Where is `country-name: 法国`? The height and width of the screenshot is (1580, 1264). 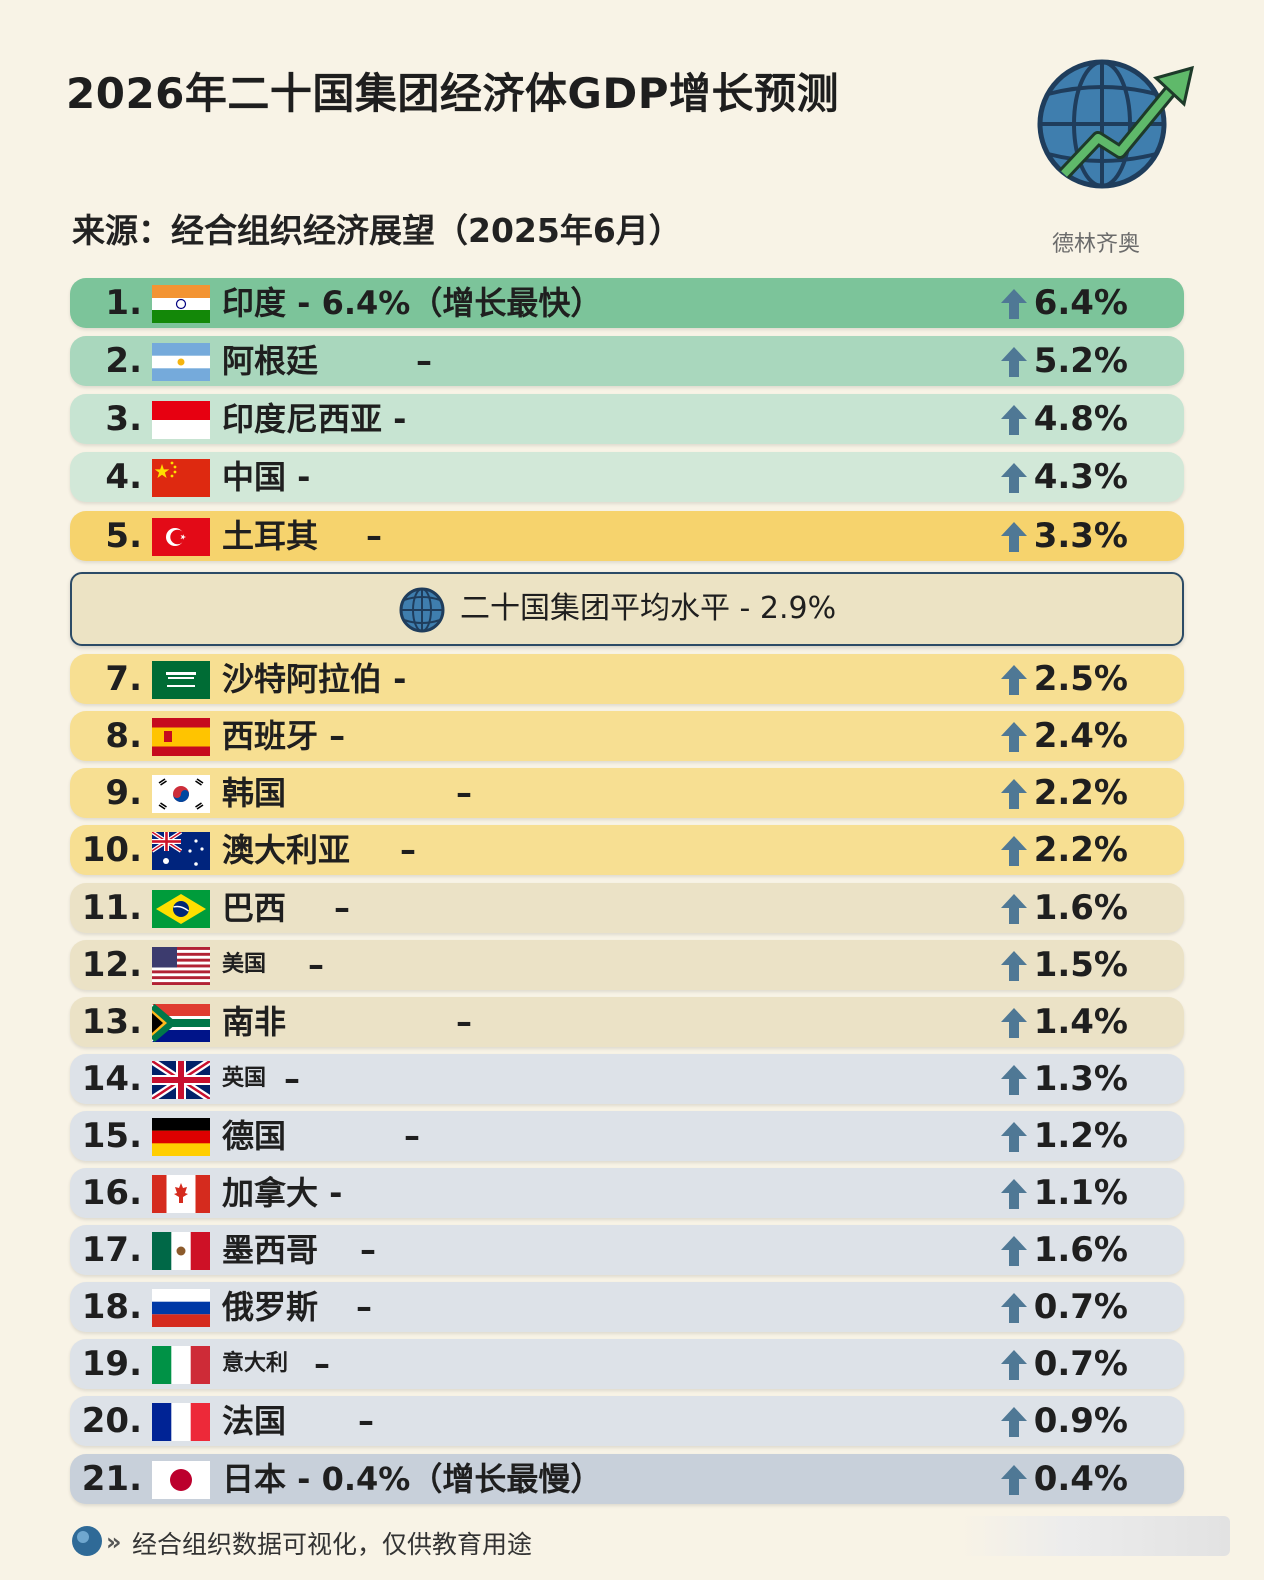 country-name: 法国 is located at coordinates (254, 1421).